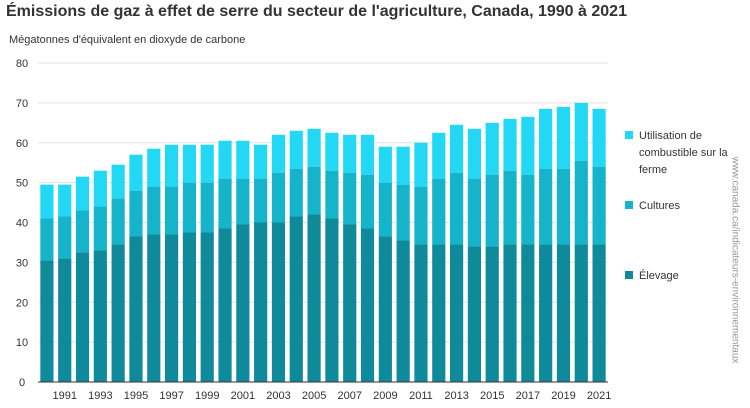 The height and width of the screenshot is (408, 750). What do you see at coordinates (682, 206) in the screenshot?
I see `legend-item-crops: Cultures` at bounding box center [682, 206].